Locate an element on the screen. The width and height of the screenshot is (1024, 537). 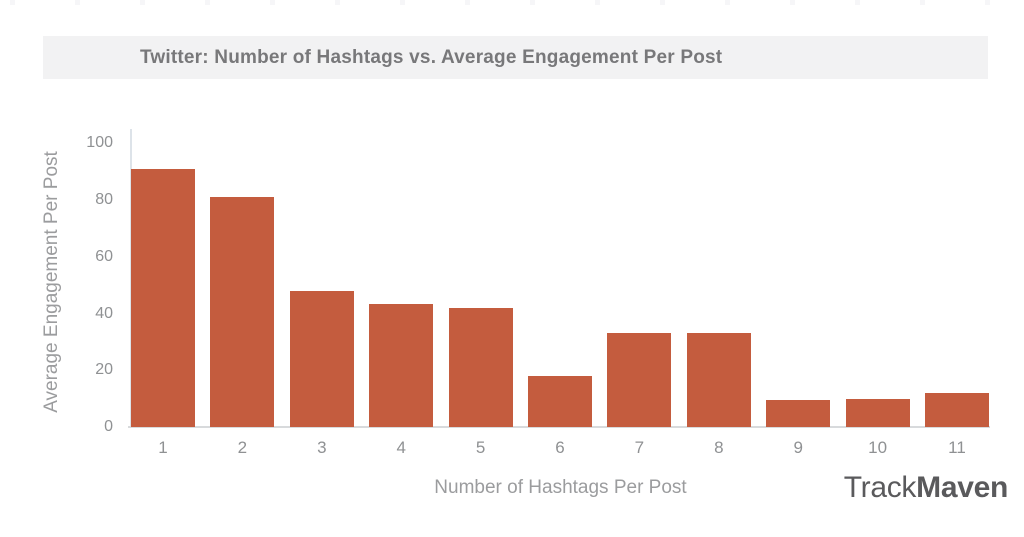
x-tick-label: 3 is located at coordinates (322, 447).